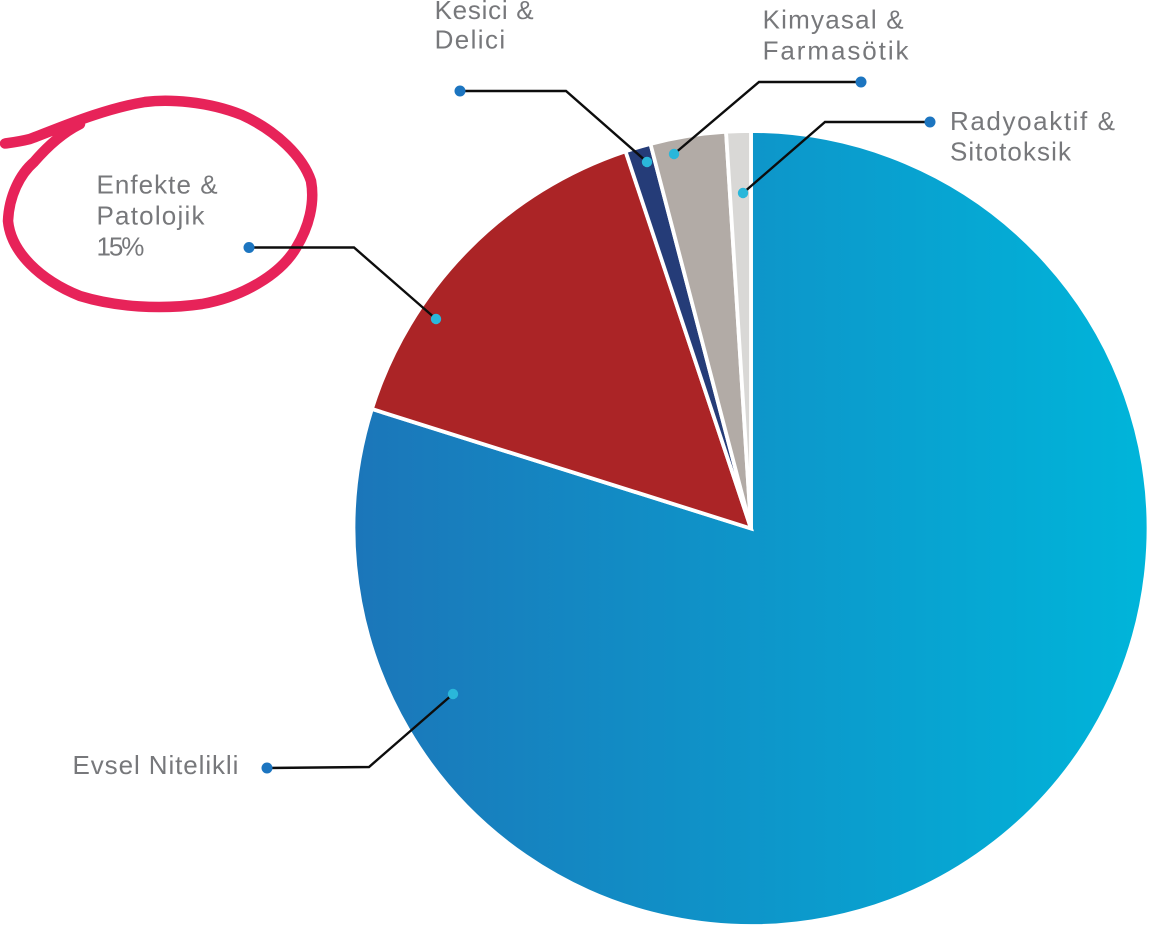  What do you see at coordinates (837, 51) in the screenshot?
I see `svg-text: Farmasötik` at bounding box center [837, 51].